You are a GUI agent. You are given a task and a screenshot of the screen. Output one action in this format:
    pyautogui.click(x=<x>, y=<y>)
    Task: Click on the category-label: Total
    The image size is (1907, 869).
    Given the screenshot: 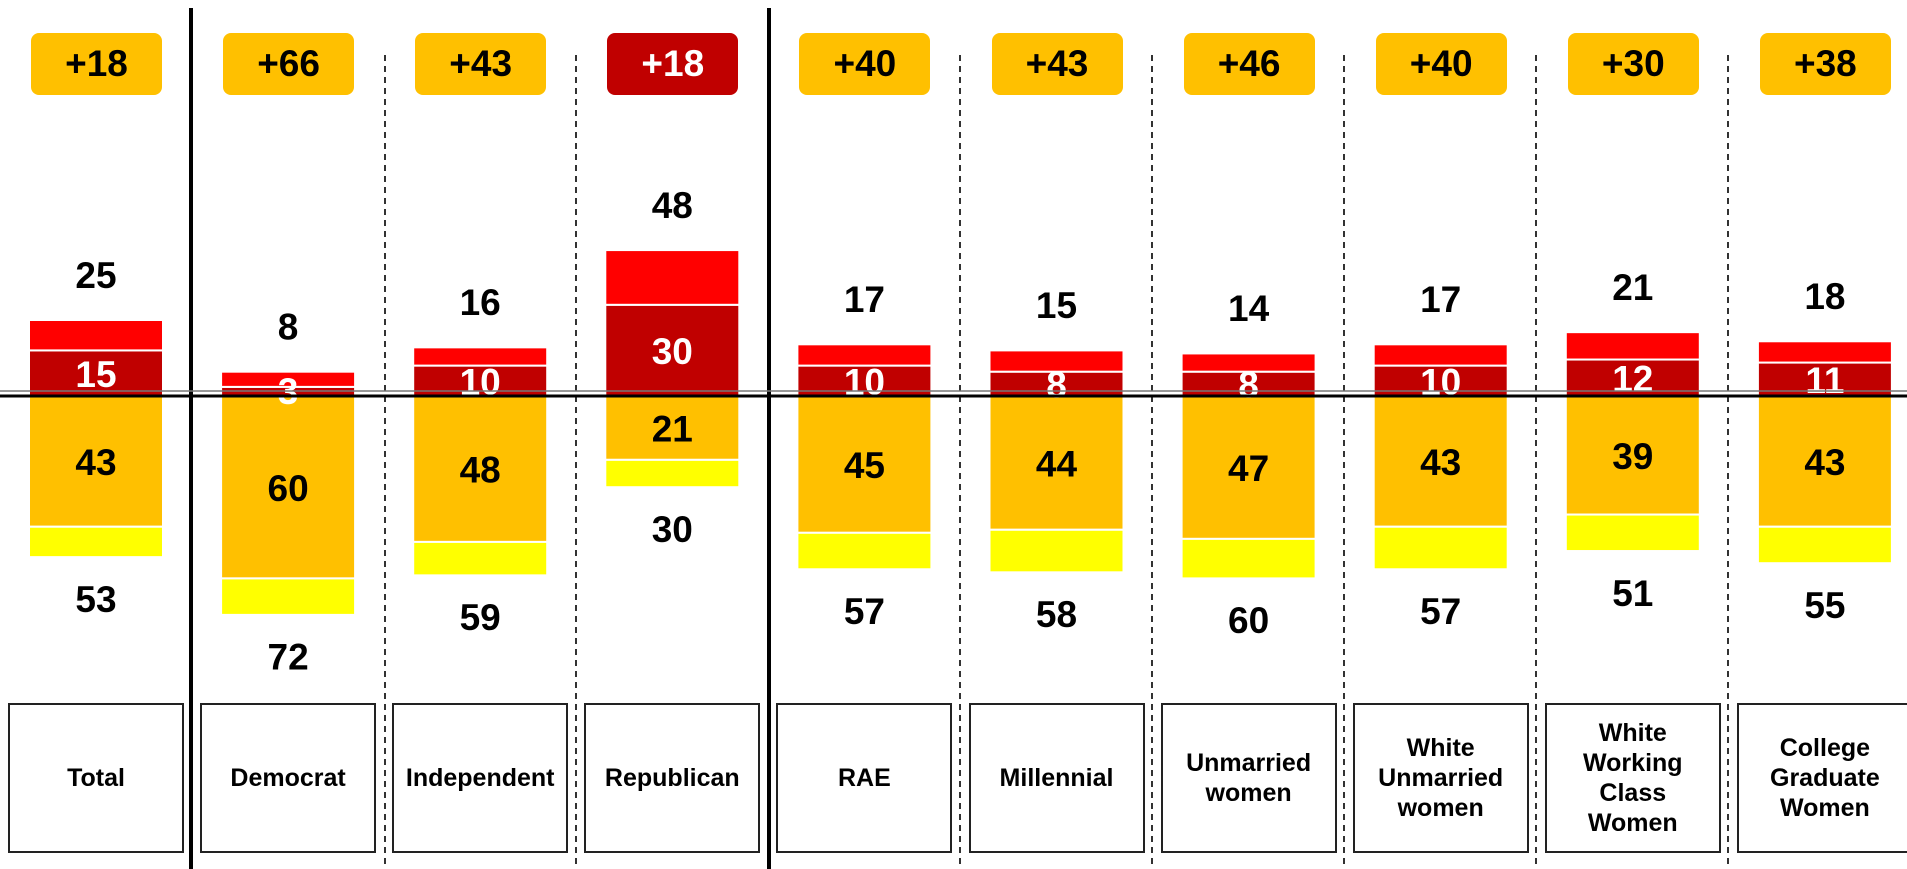 What is the action you would take?
    pyautogui.click(x=96, y=778)
    